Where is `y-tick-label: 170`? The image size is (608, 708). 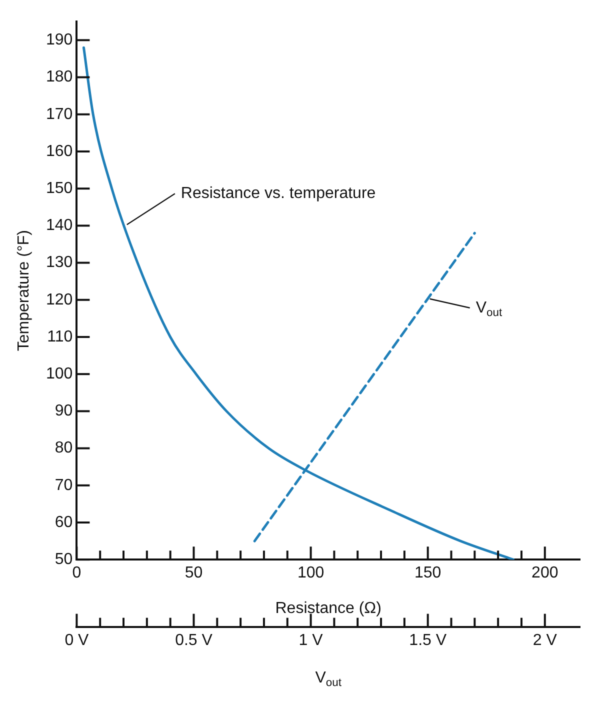 y-tick-label: 170 is located at coordinates (59, 114).